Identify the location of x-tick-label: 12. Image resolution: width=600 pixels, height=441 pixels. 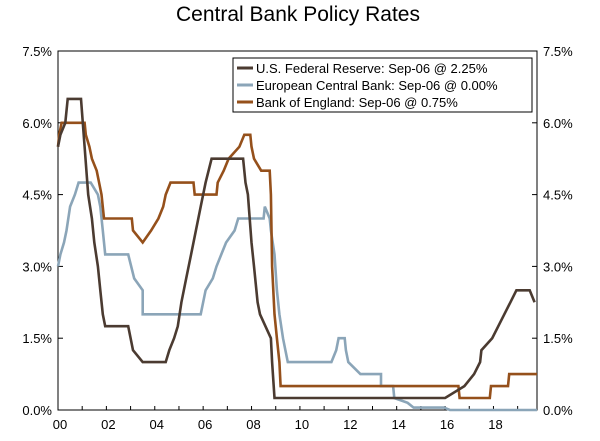
(350, 424).